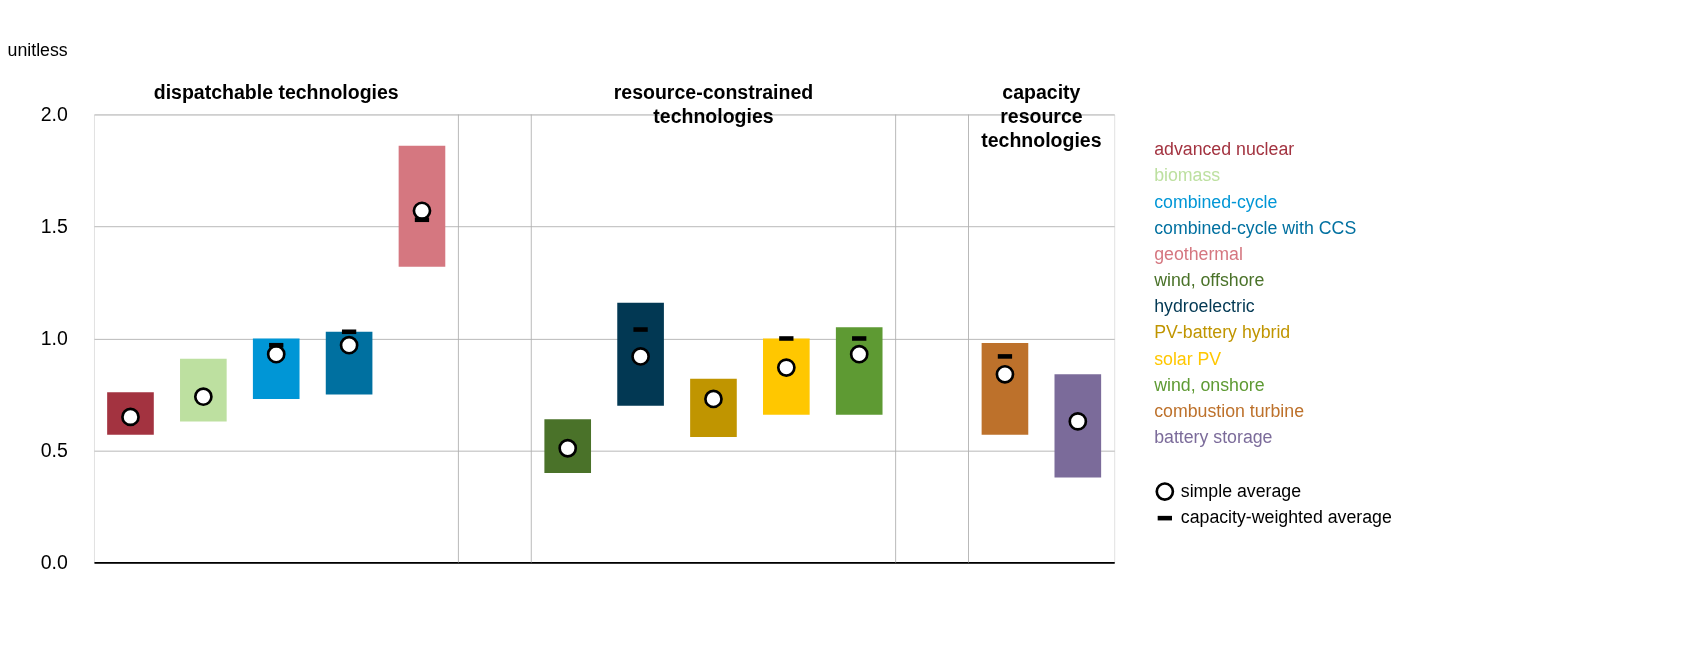 The width and height of the screenshot is (1698, 645). What do you see at coordinates (276, 92) in the screenshot?
I see `text: dispatchable technologies` at bounding box center [276, 92].